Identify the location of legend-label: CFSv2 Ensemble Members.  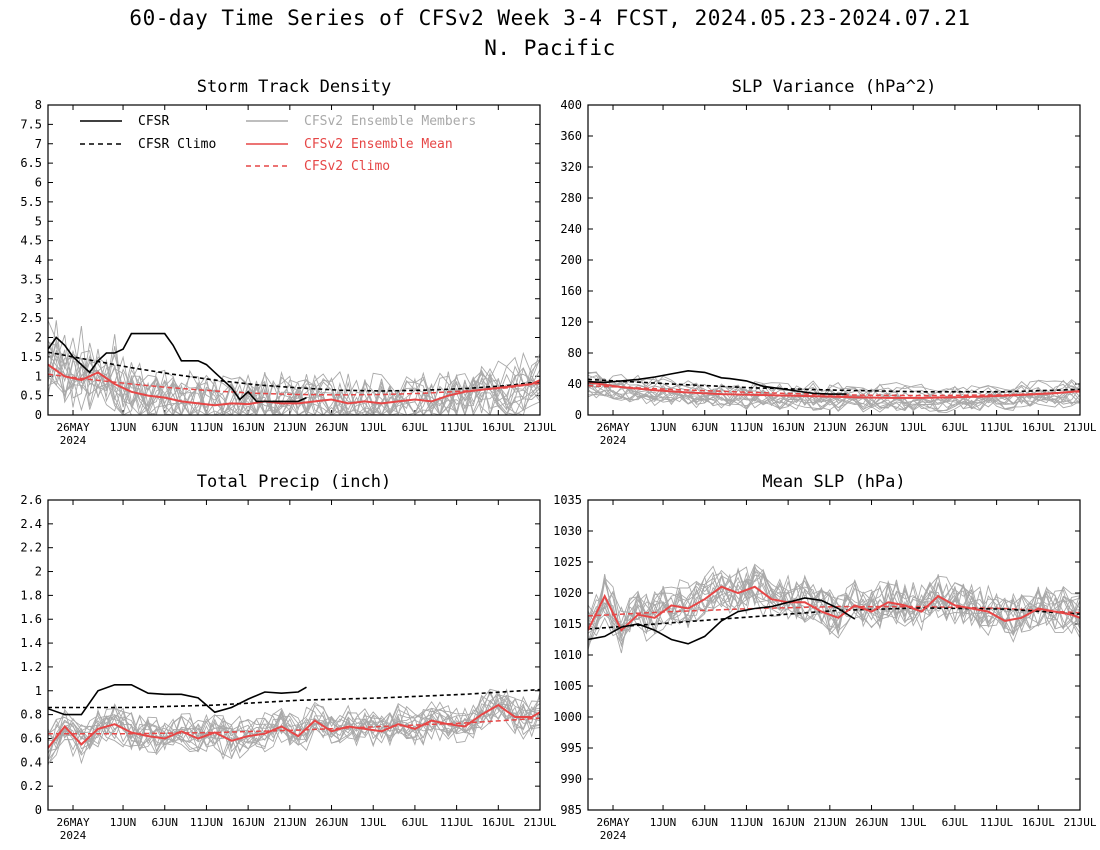
(390, 121).